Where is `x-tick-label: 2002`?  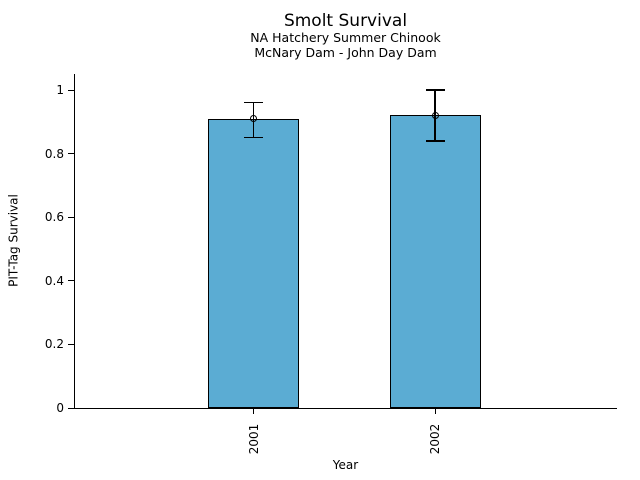
x-tick-label: 2002 is located at coordinates (435, 439).